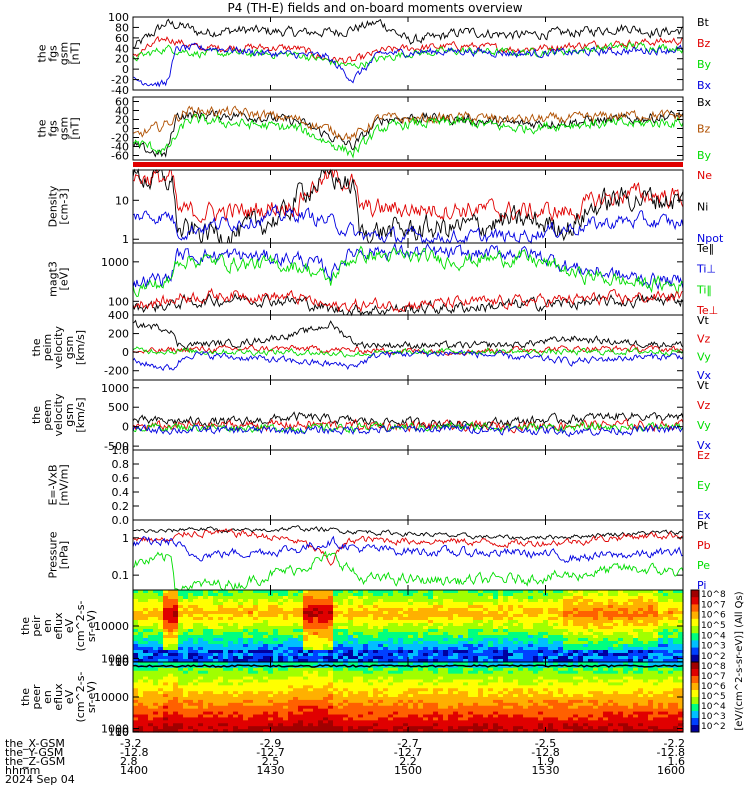 The height and width of the screenshot is (800, 750). What do you see at coordinates (64, 279) in the screenshot?
I see `y-axis-label: [eV]` at bounding box center [64, 279].